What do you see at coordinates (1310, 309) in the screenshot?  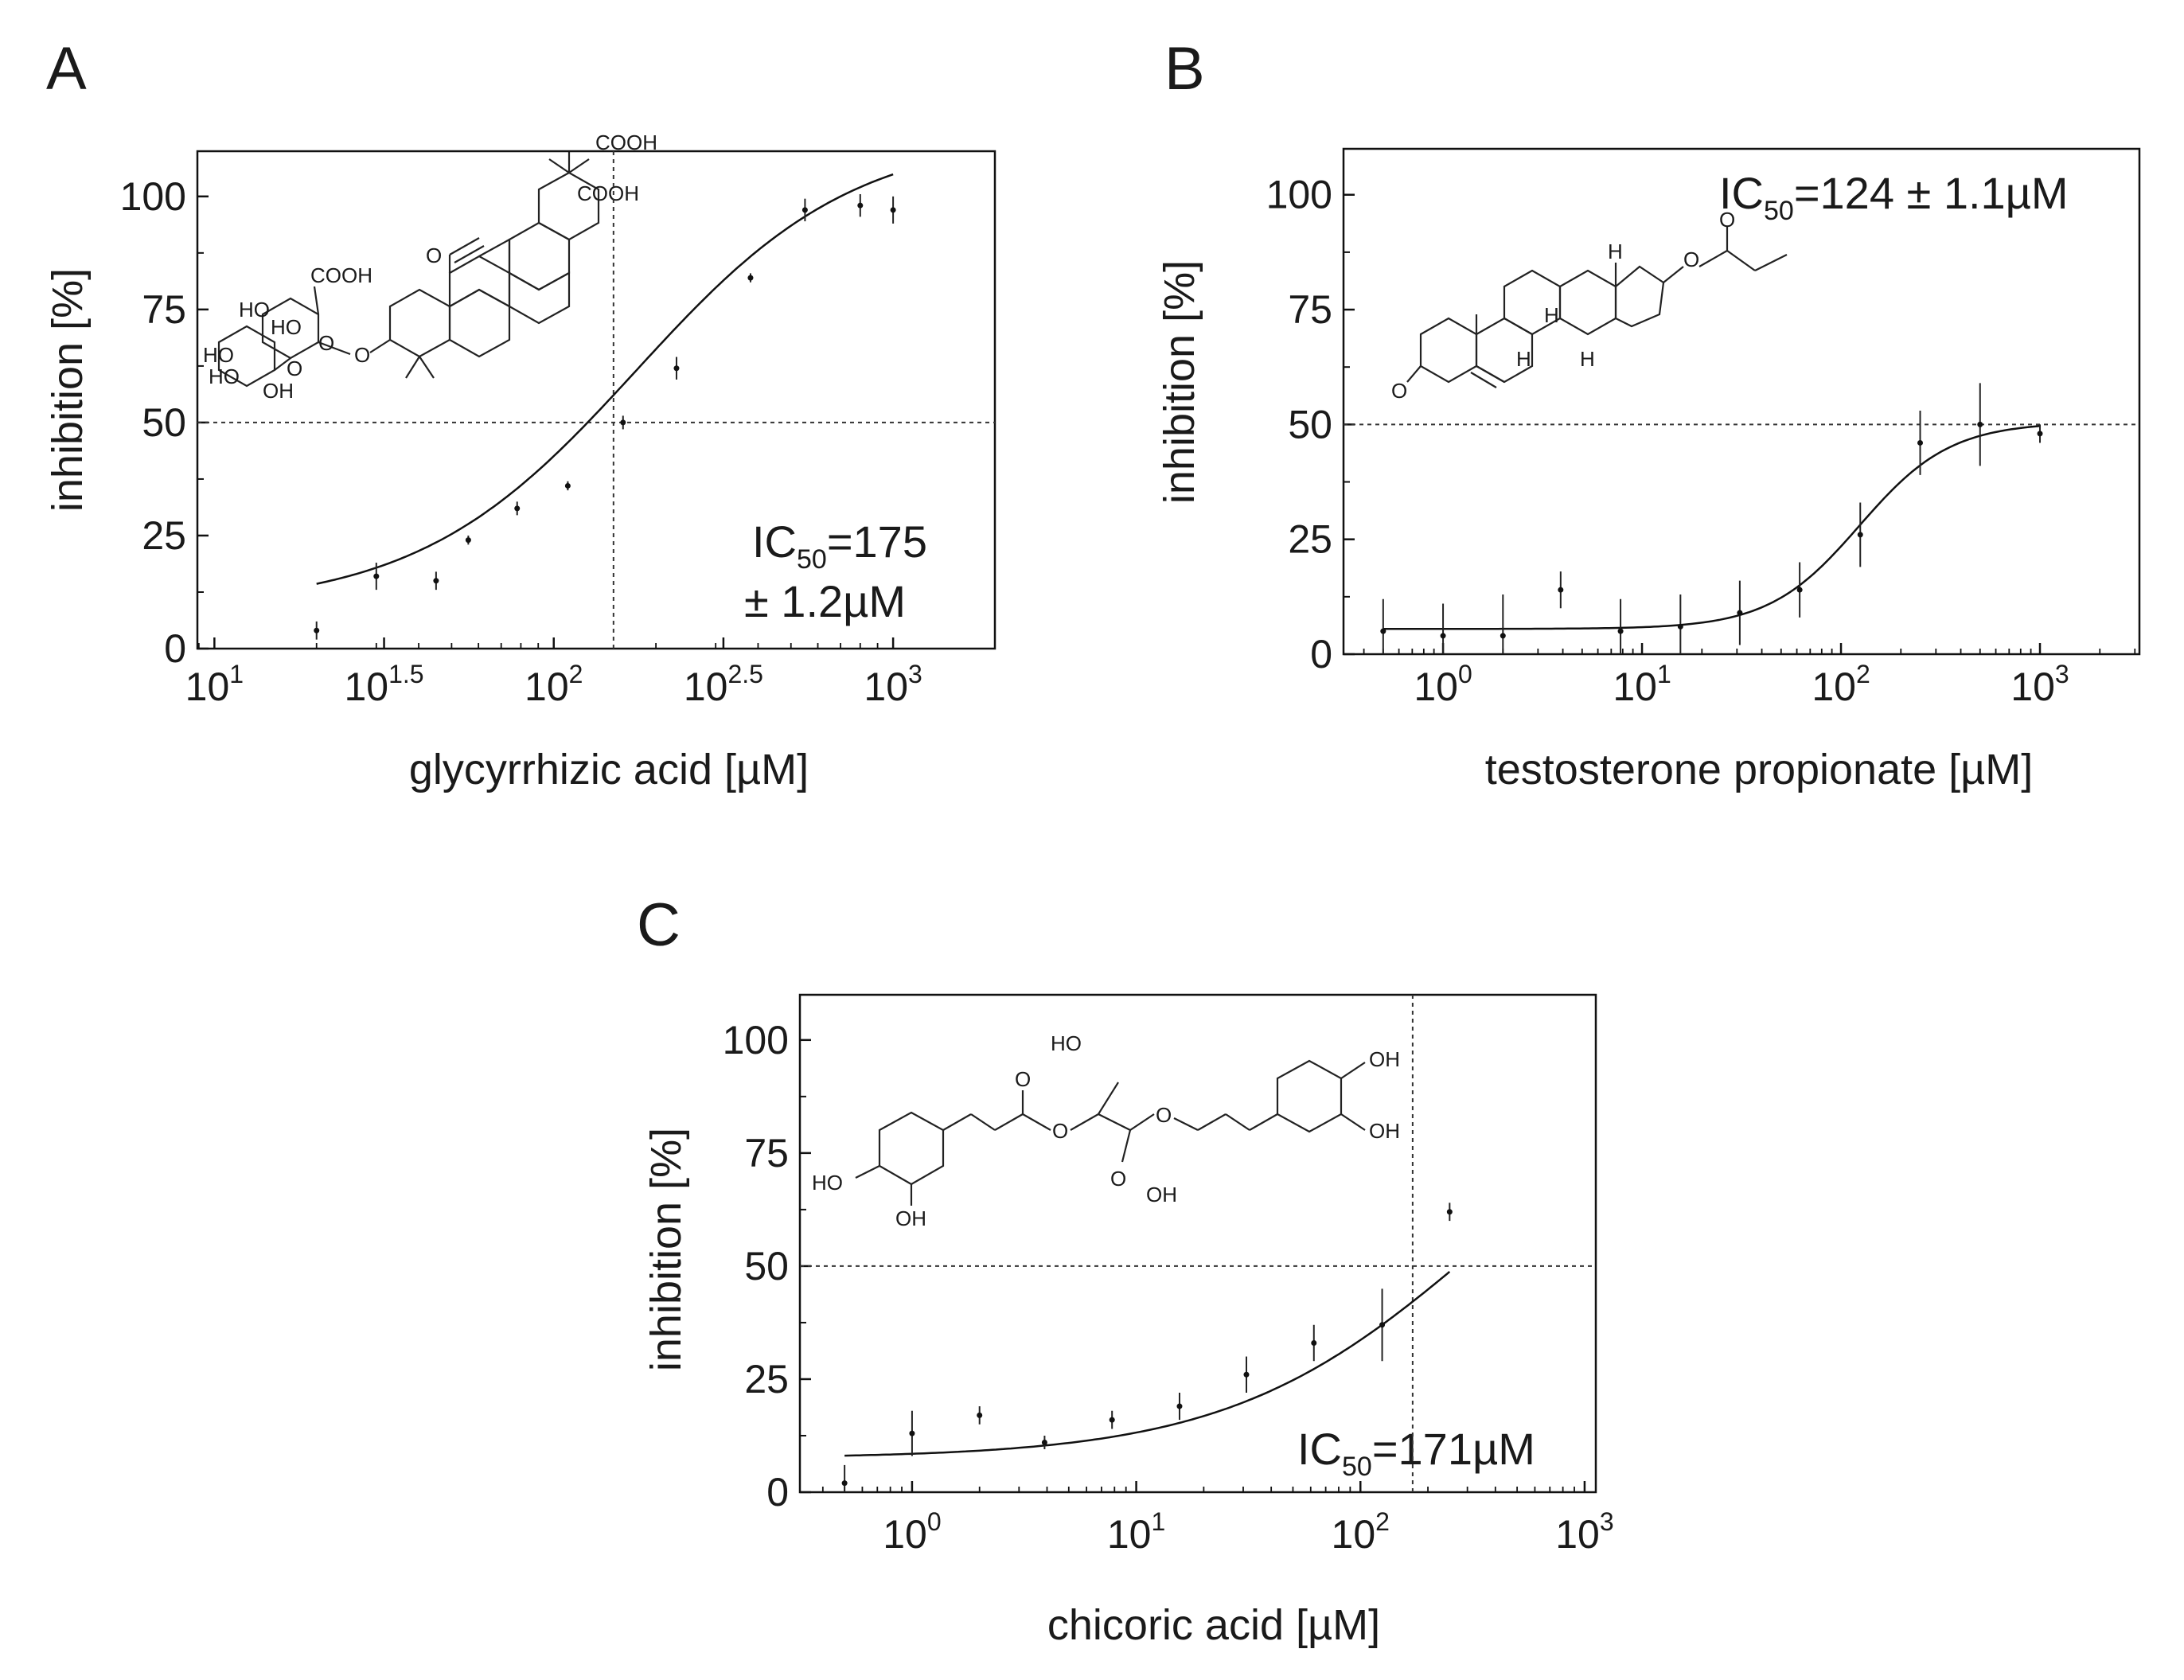 I see `panel-b-ytick-label: 75` at bounding box center [1310, 309].